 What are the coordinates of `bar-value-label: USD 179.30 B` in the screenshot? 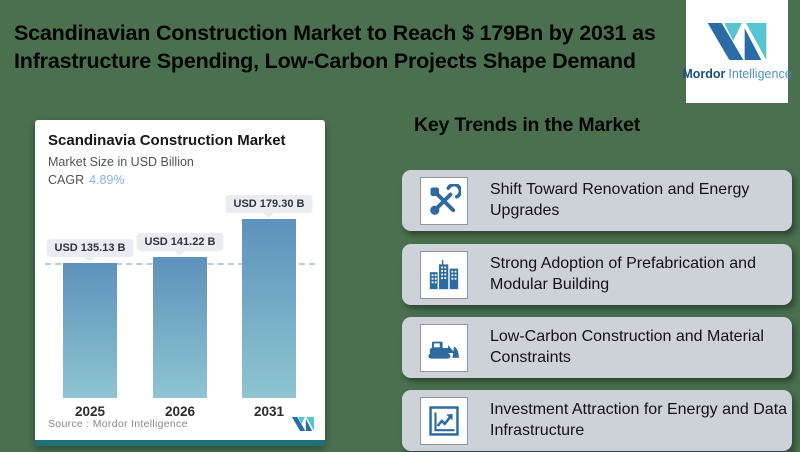 It's located at (269, 204).